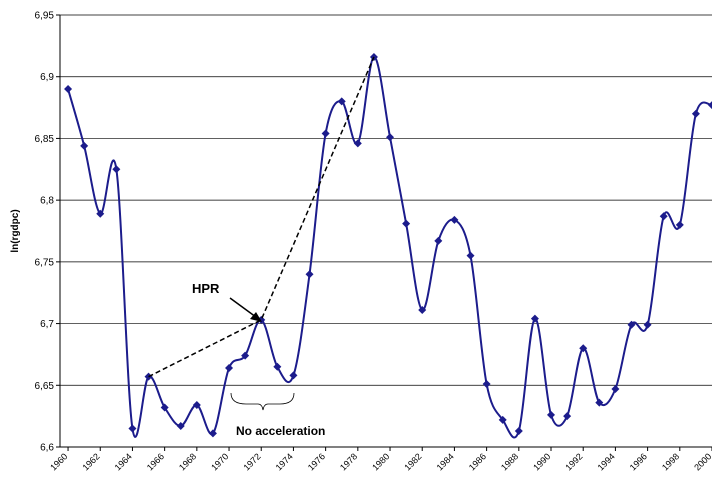 The width and height of the screenshot is (712, 481). Describe the element at coordinates (509, 461) in the screenshot. I see `x-tick-label: 1988` at that location.